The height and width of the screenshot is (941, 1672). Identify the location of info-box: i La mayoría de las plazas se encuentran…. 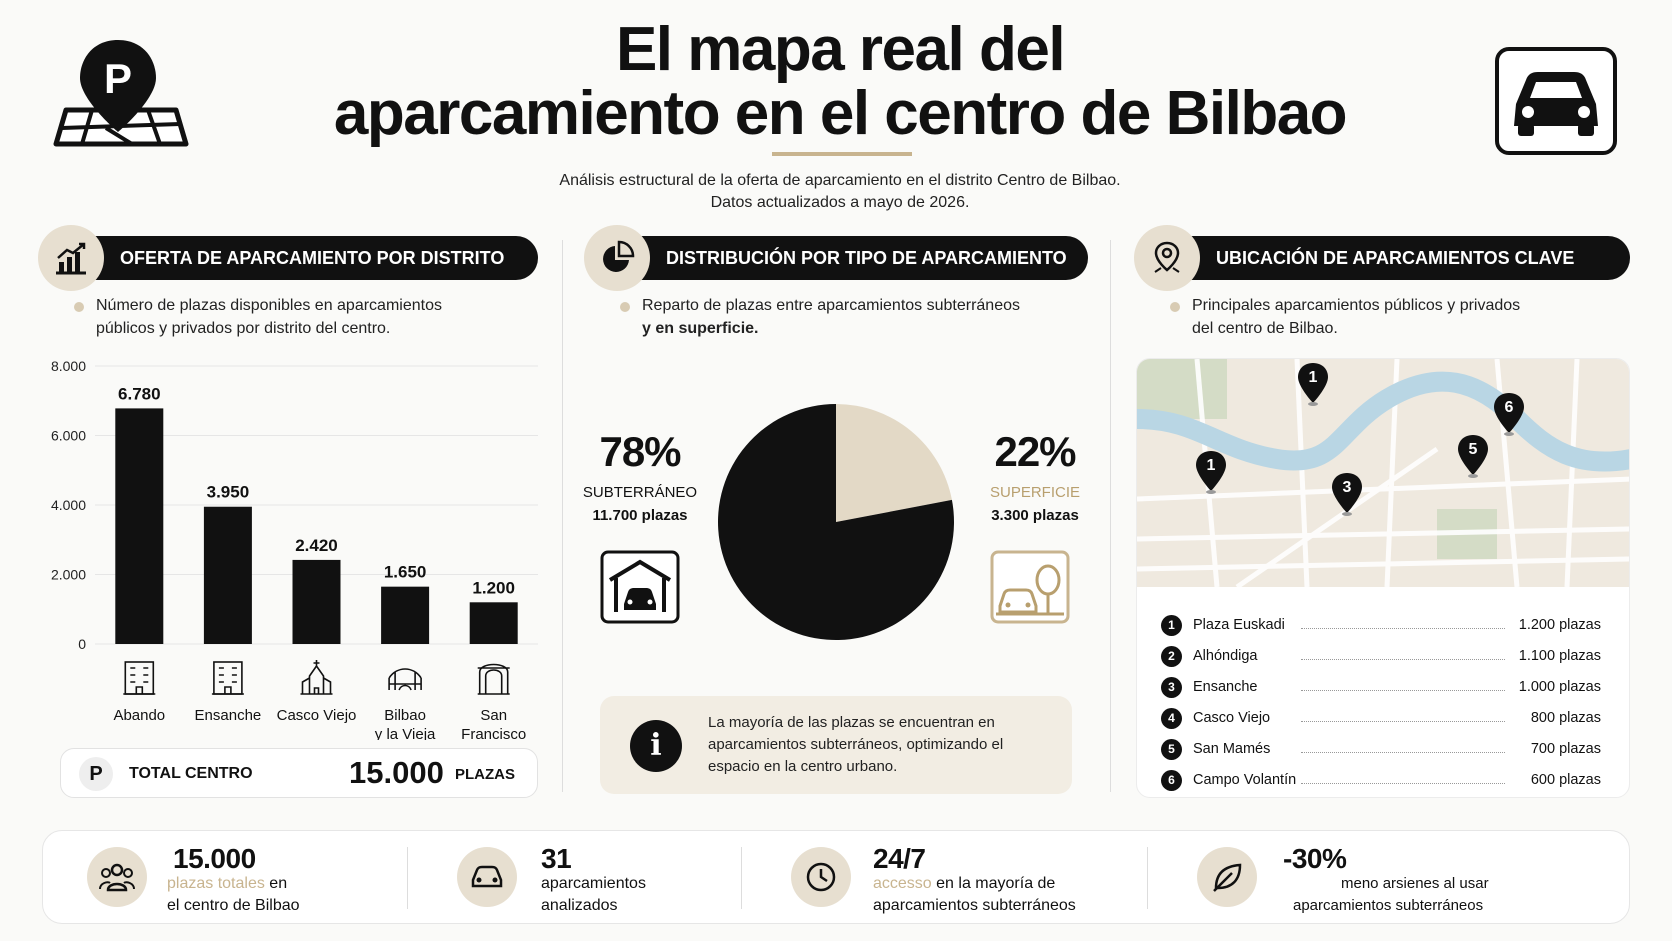
(836, 745).